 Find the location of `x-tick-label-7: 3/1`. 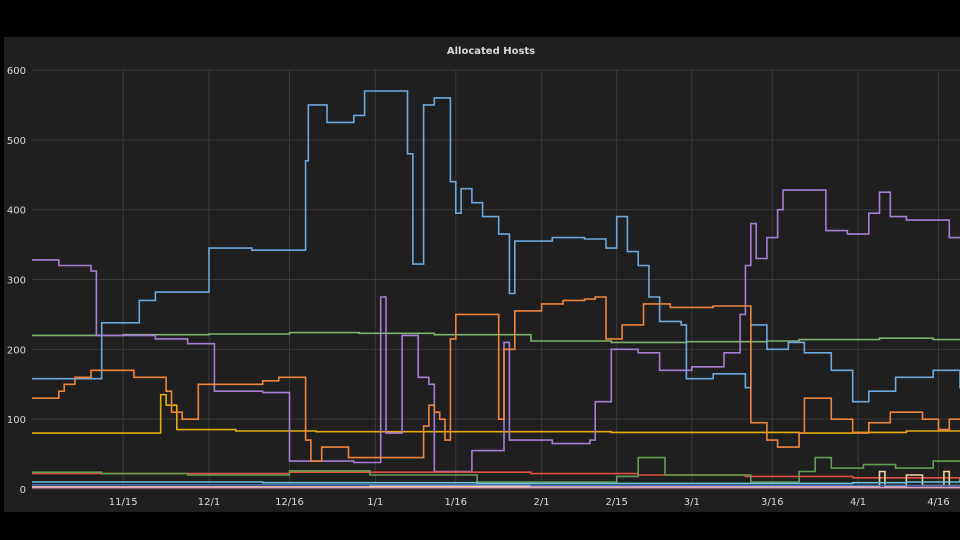

x-tick-label-7: 3/1 is located at coordinates (692, 502).